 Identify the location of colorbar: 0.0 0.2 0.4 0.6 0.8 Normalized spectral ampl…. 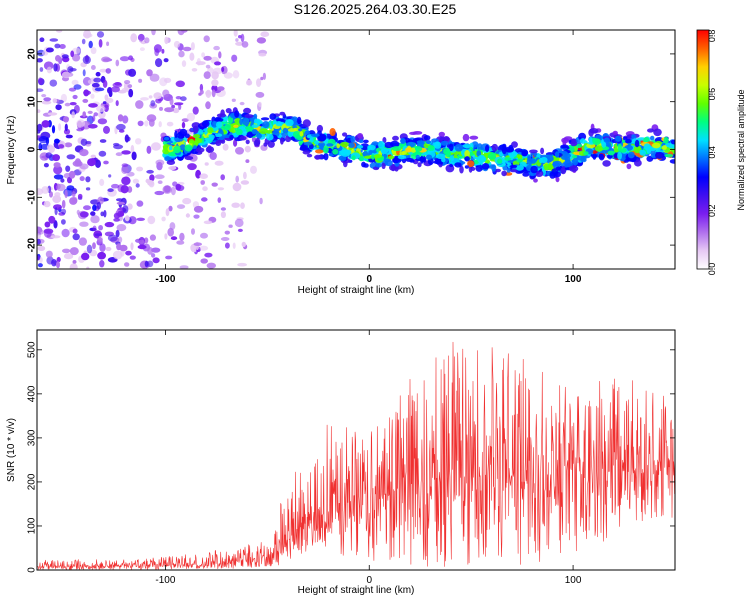
(721, 152).